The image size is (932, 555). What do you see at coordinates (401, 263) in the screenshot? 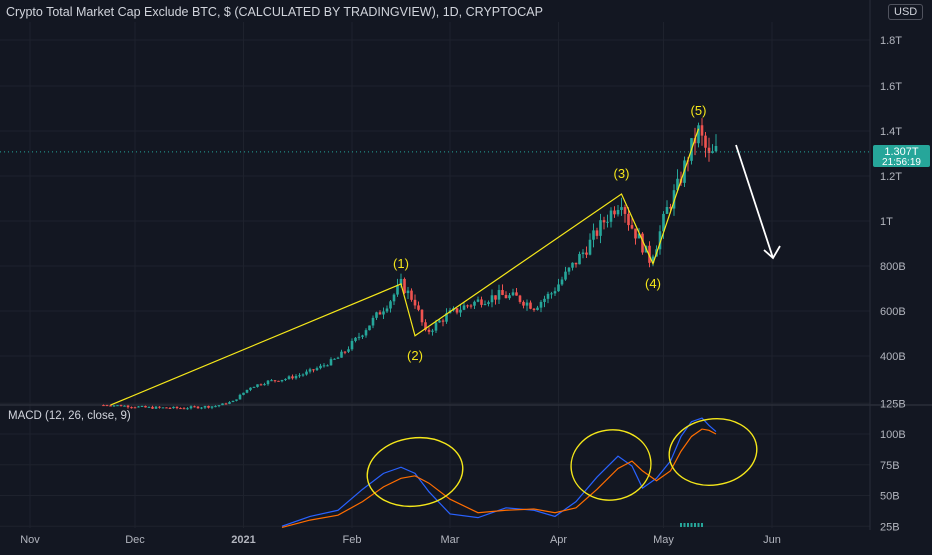
I see `wave-label-1: (1)` at bounding box center [401, 263].